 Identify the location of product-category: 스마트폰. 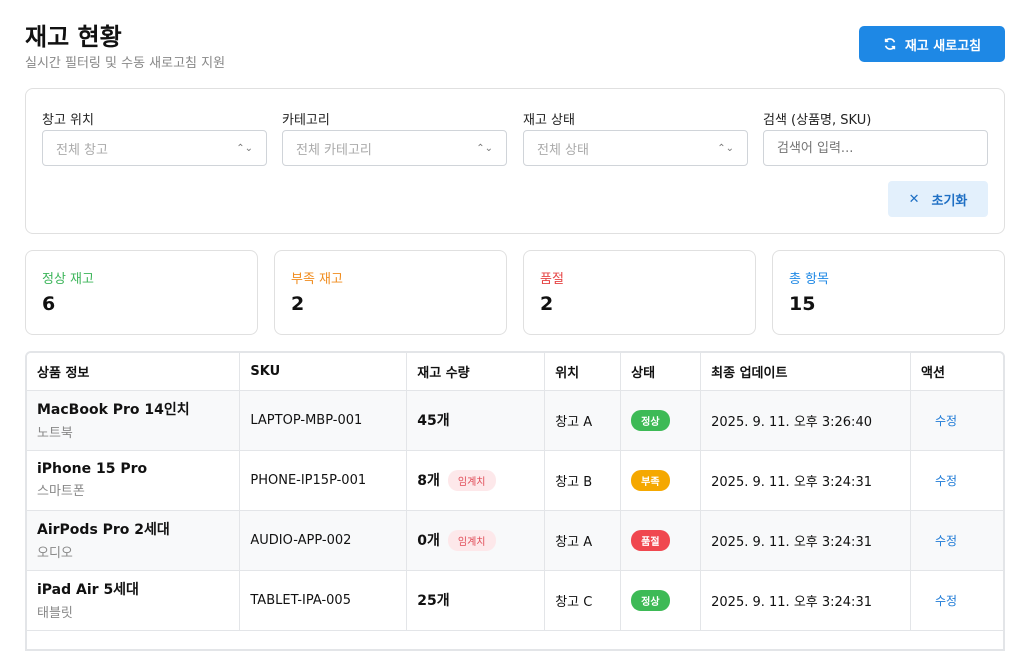
(61, 491).